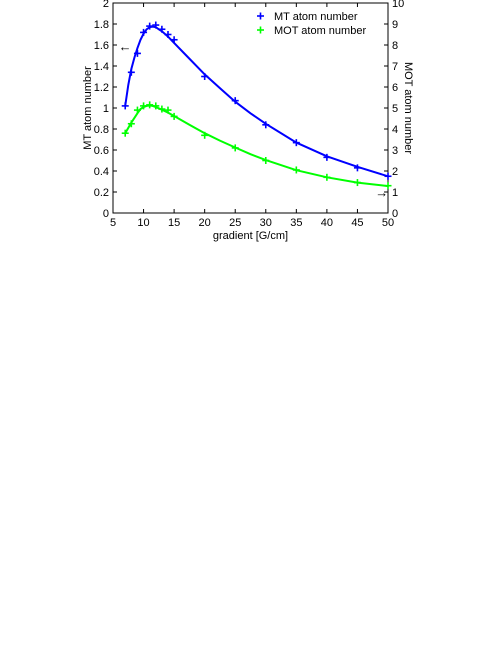 The width and height of the screenshot is (498, 645). What do you see at coordinates (113, 223) in the screenshot?
I see `x-tick-label: 5` at bounding box center [113, 223].